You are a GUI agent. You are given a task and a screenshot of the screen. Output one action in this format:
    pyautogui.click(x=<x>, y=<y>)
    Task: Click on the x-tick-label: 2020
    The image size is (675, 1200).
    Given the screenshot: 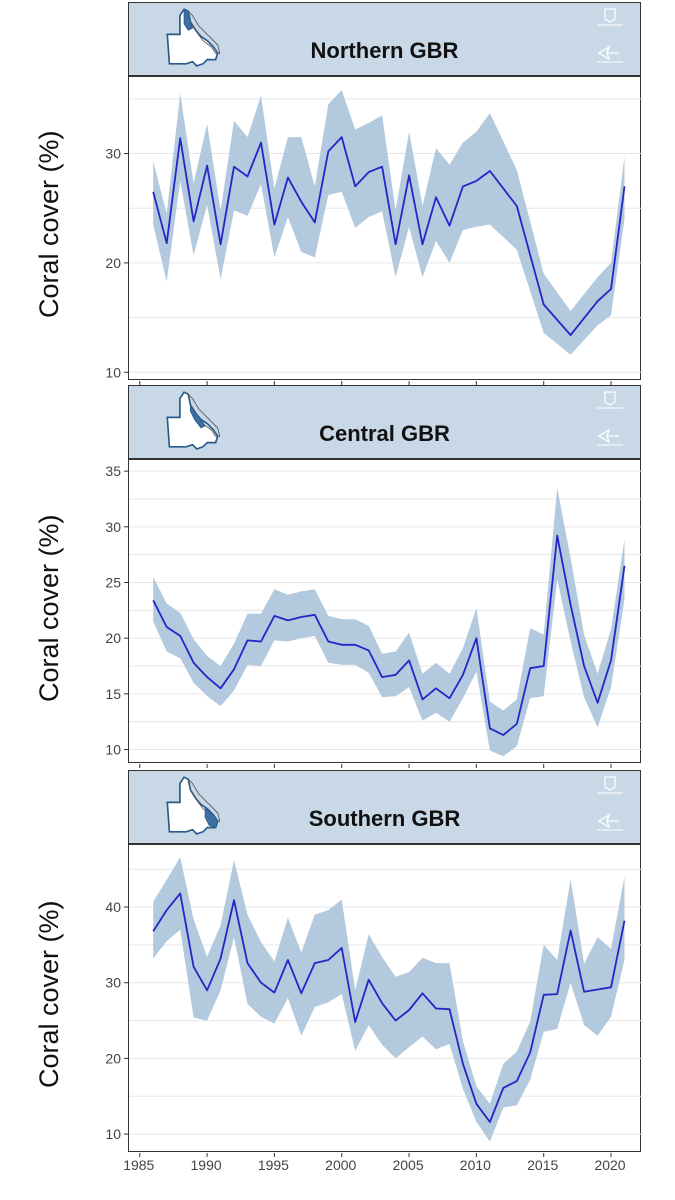 What is the action you would take?
    pyautogui.click(x=609, y=1165)
    